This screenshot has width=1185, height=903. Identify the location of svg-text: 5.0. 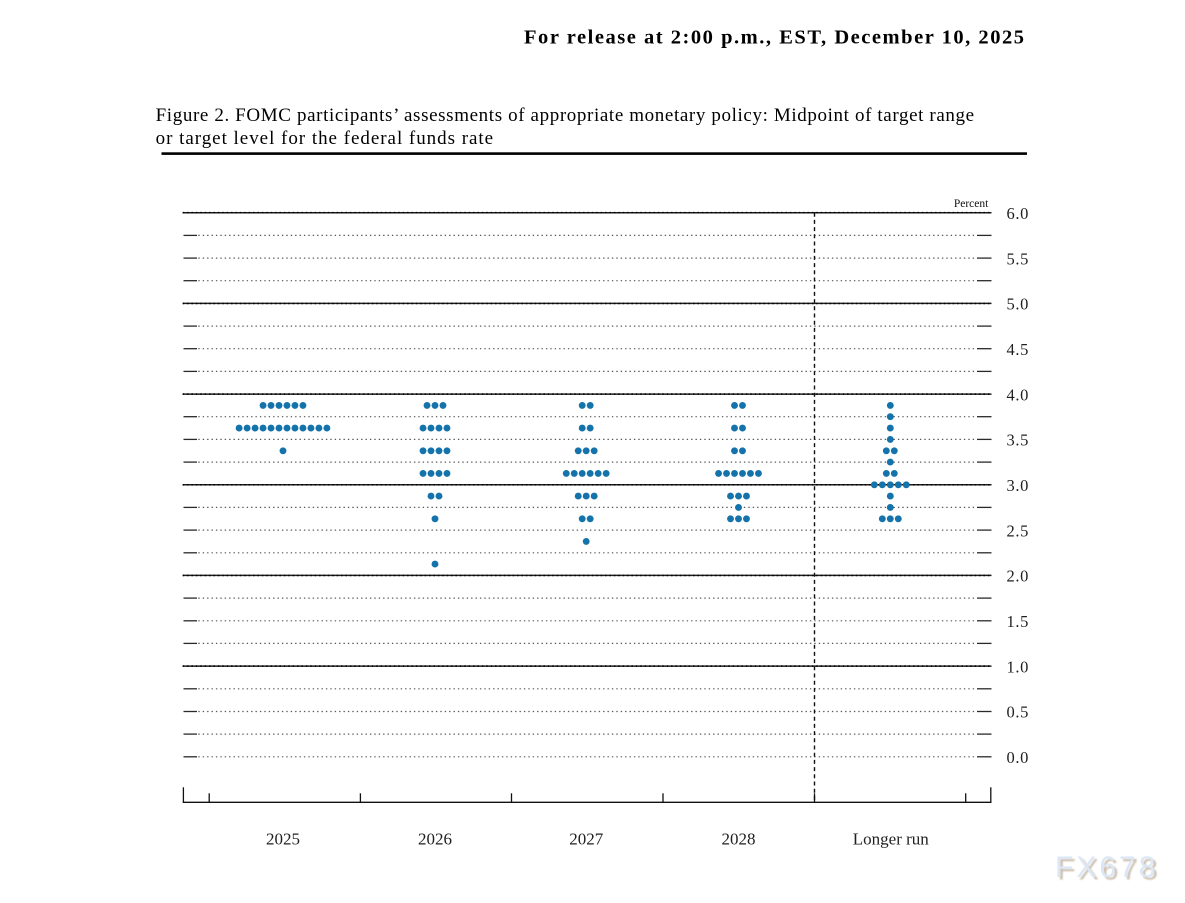
(1018, 304).